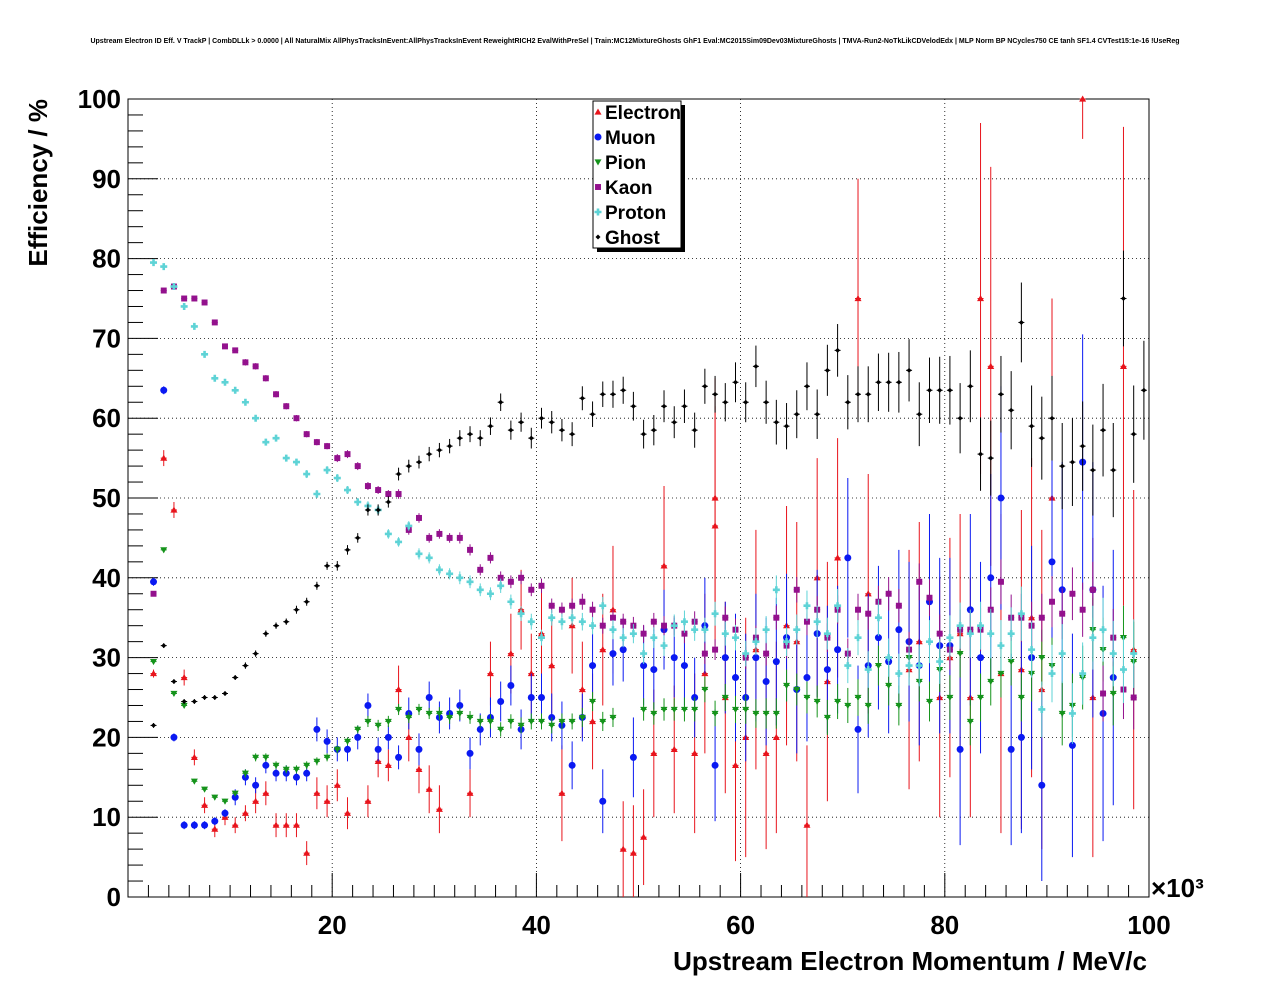 The image size is (1276, 996). I want to click on legend-box, so click(637, 174).